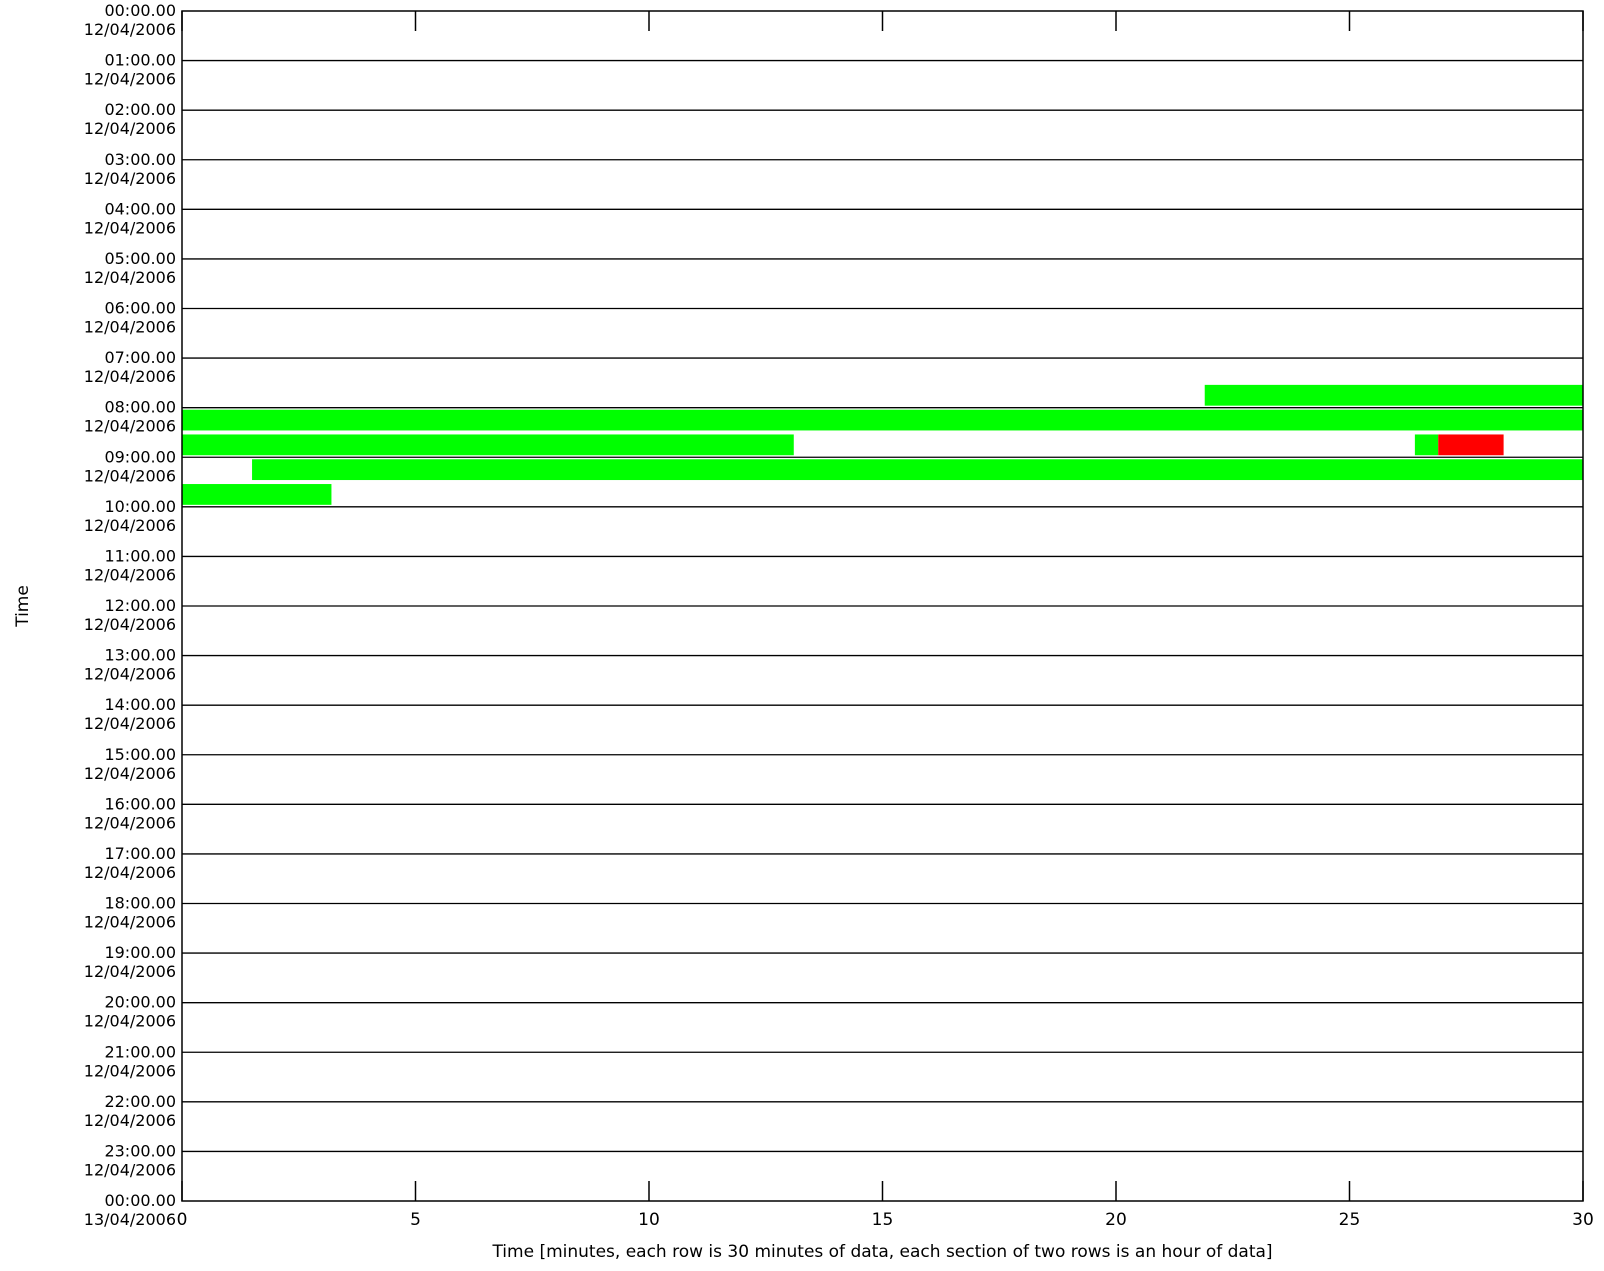 This screenshot has width=1604, height=1271. What do you see at coordinates (140, 208) in the screenshot?
I see `row-time-label: 04:00.00` at bounding box center [140, 208].